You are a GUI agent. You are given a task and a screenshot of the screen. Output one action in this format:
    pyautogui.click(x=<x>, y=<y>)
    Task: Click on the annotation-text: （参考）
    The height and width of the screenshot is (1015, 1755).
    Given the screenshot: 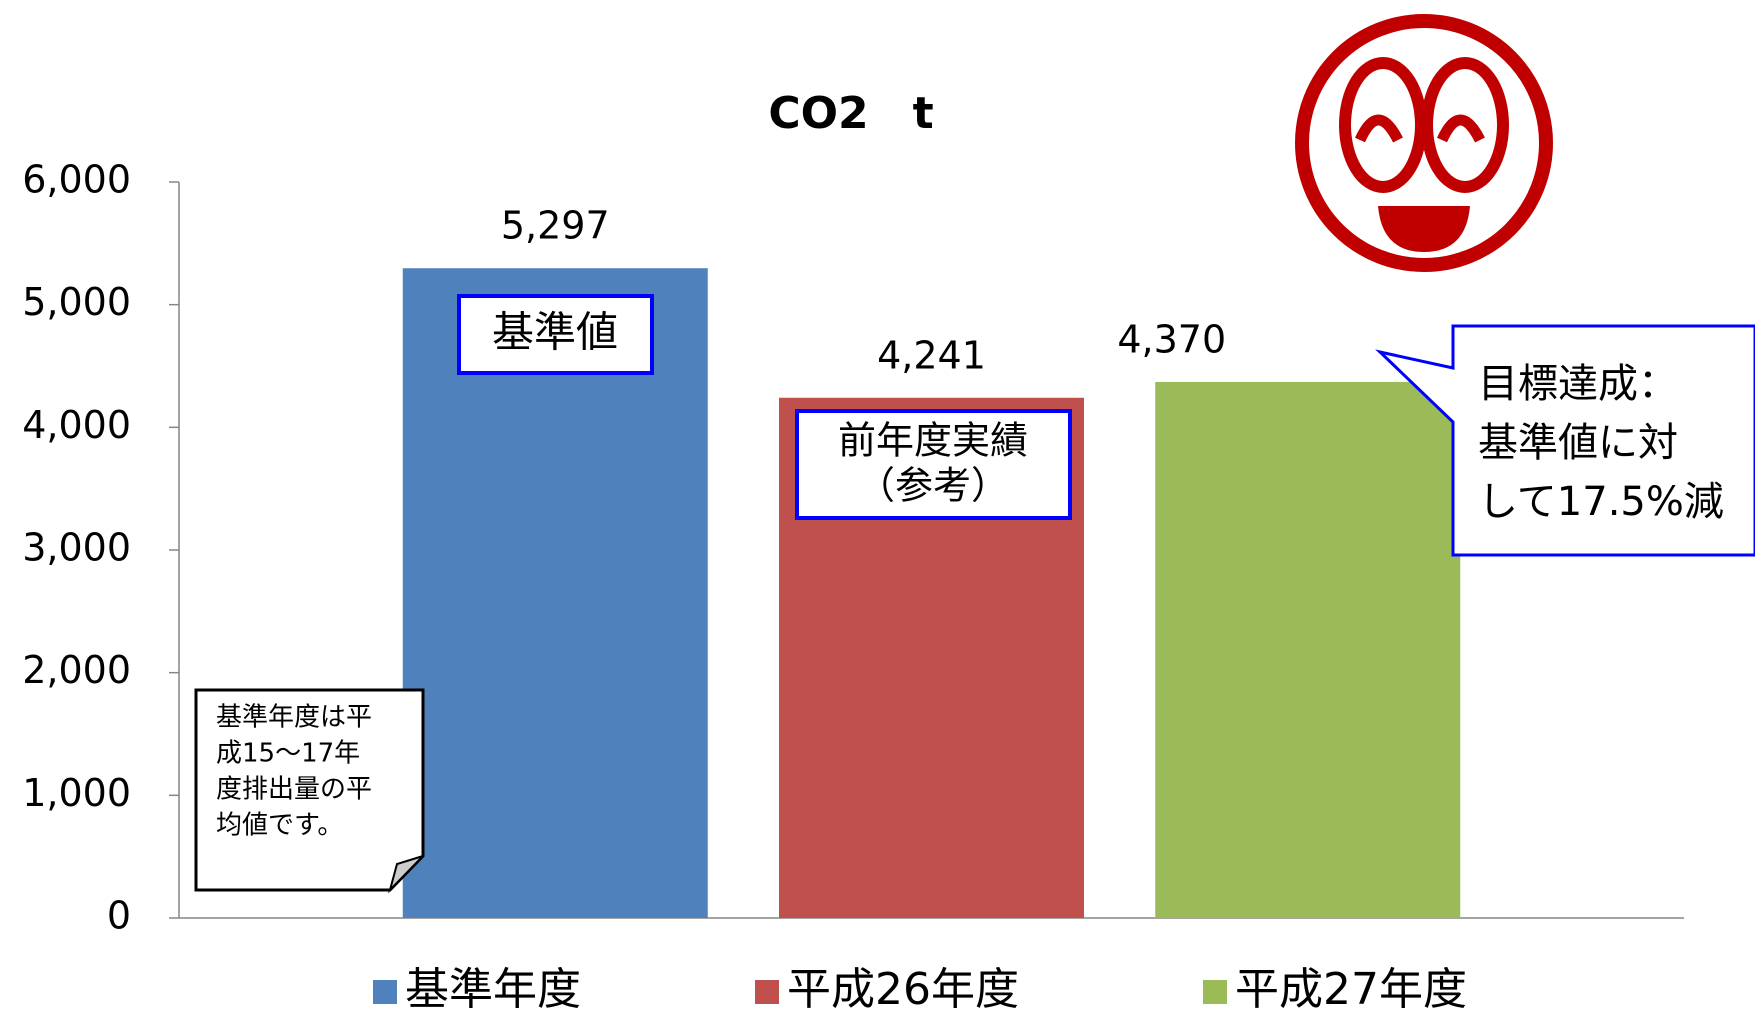 What is the action you would take?
    pyautogui.click(x=933, y=486)
    